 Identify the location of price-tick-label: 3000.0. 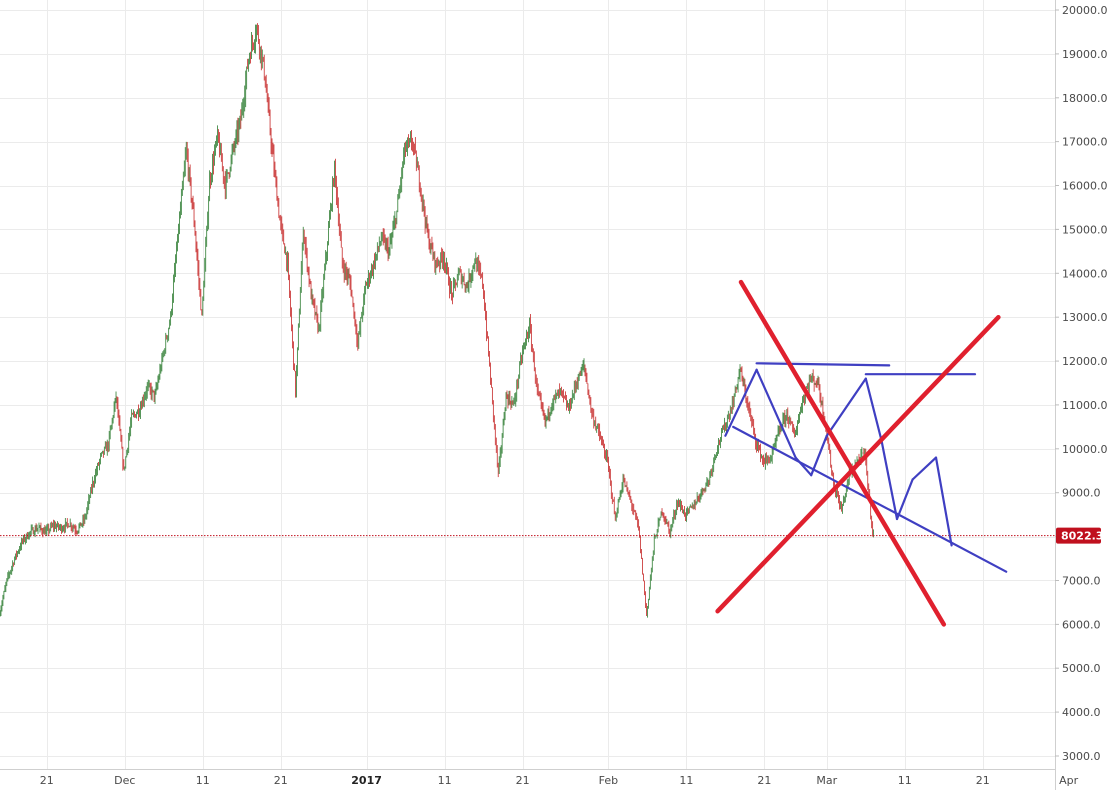
(1081, 756).